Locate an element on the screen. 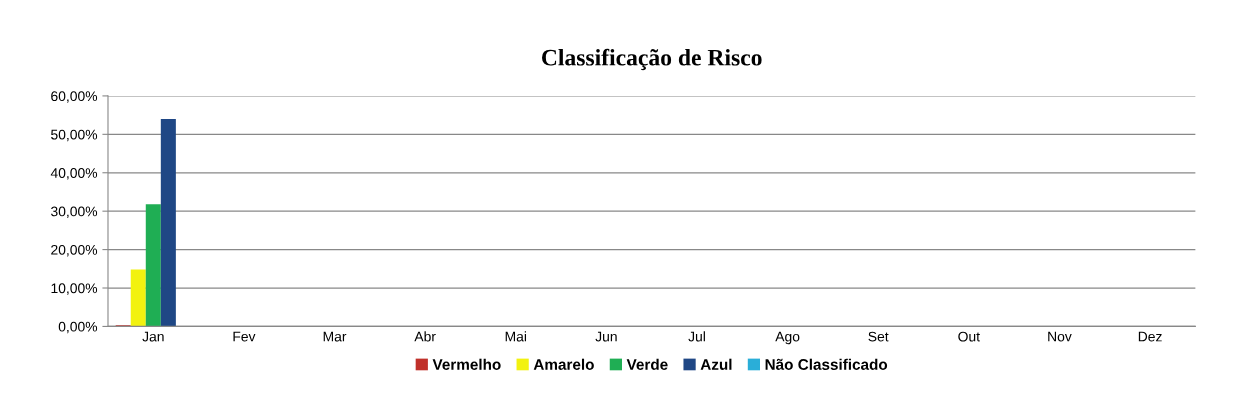 The image size is (1247, 403). x-tick-label: Abr is located at coordinates (425, 336).